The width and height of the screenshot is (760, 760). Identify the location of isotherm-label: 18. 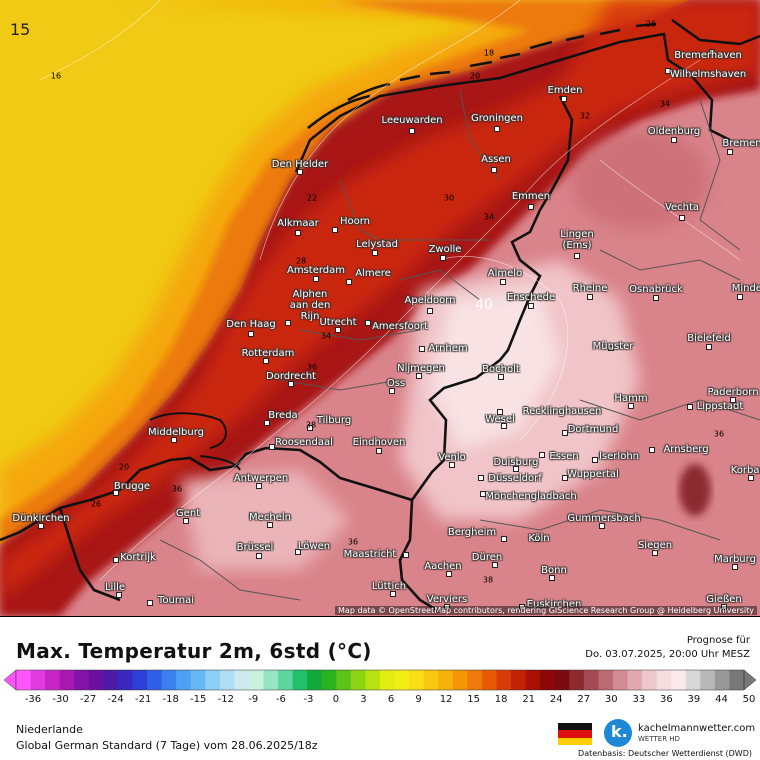
(489, 53).